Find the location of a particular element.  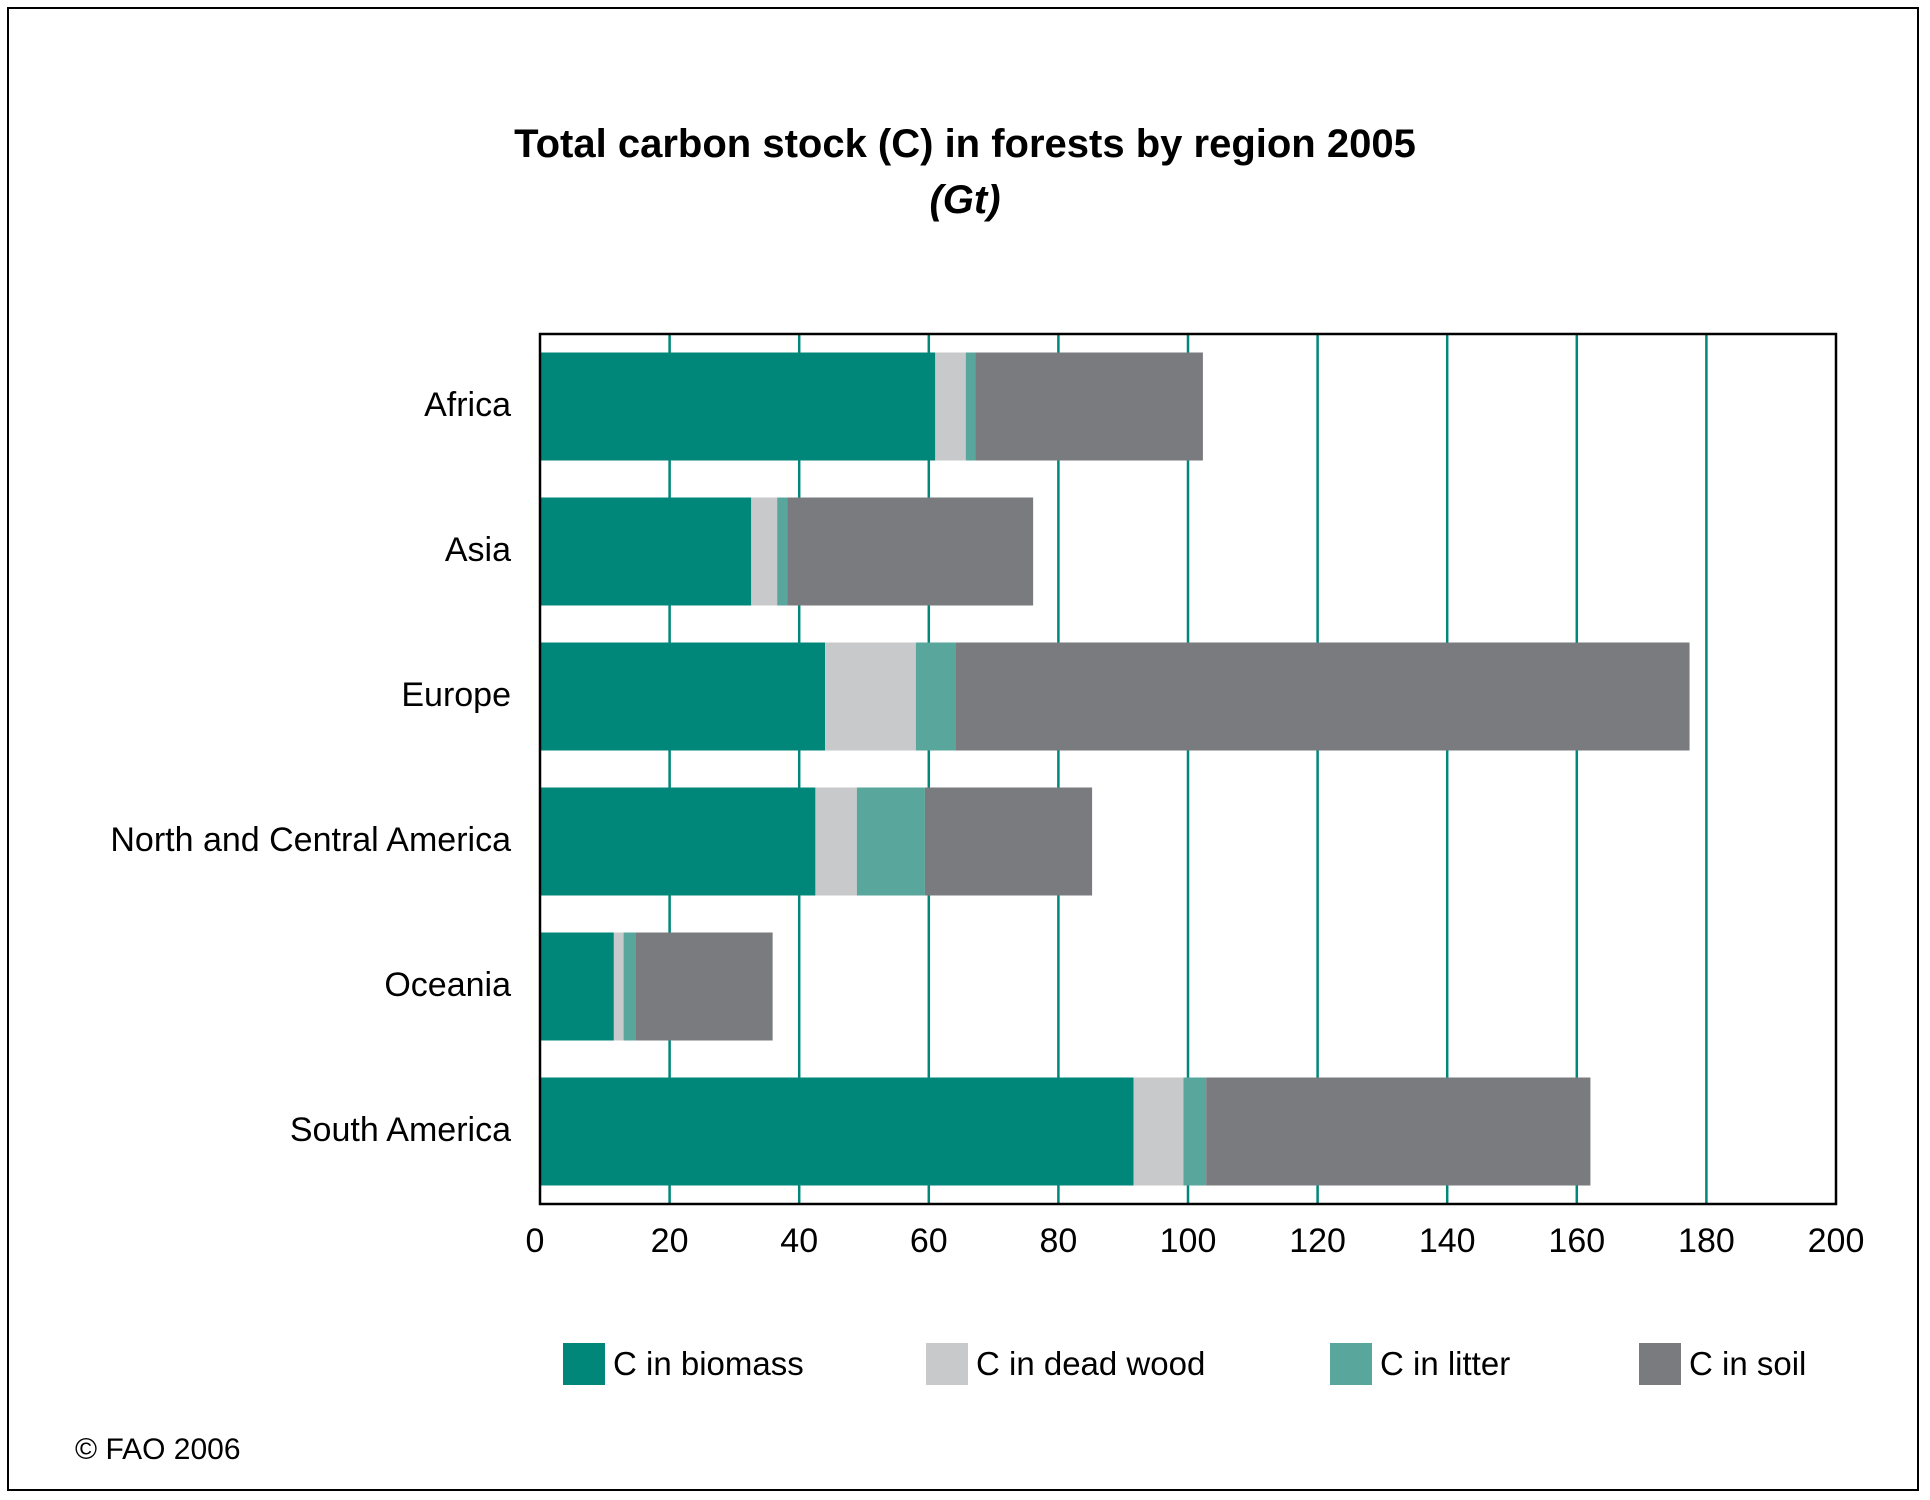

legend-item: C in litter is located at coordinates (1420, 1364).